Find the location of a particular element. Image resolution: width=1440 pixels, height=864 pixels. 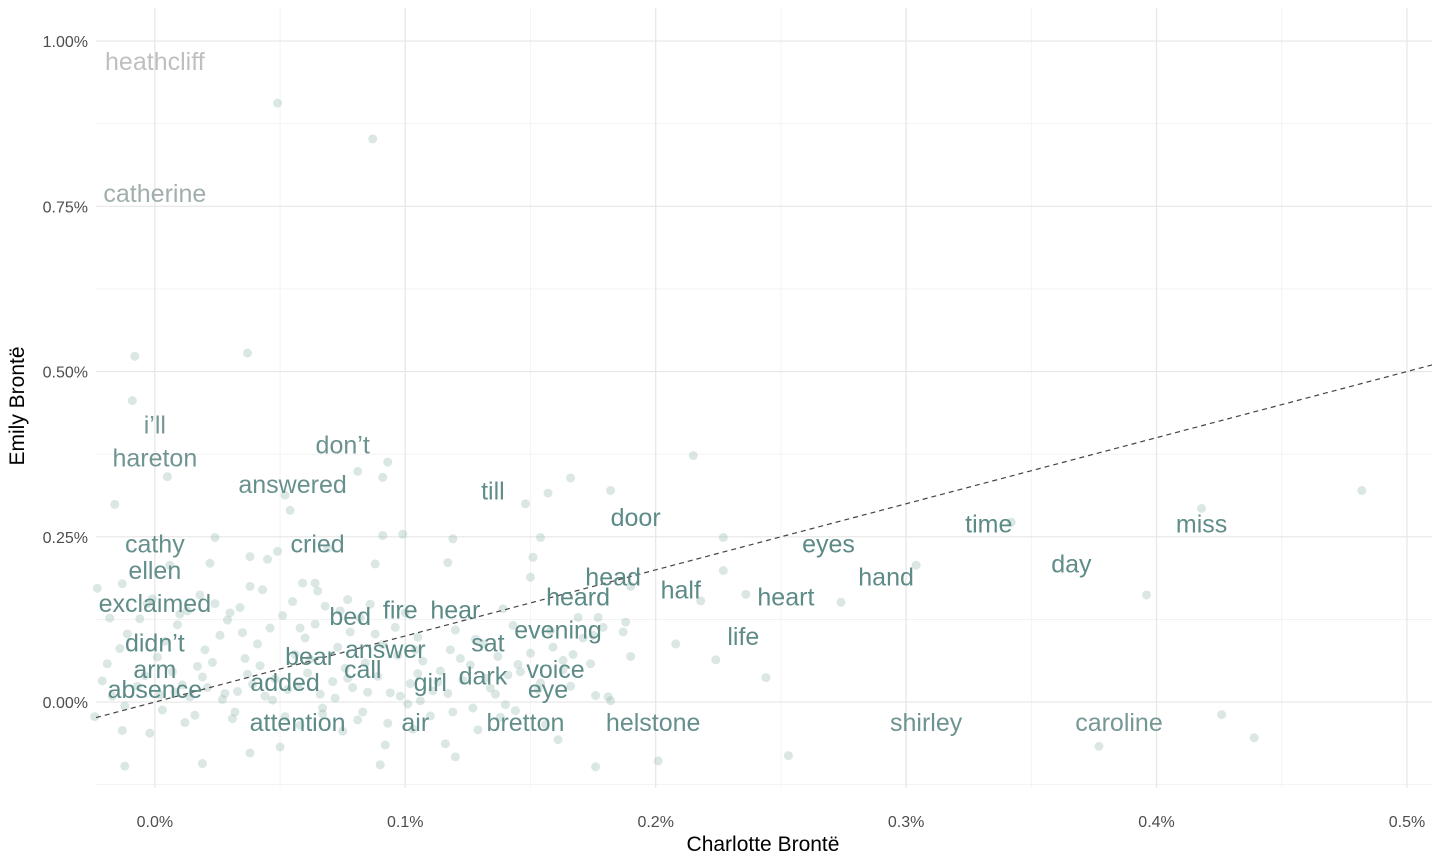

x-tick-label: 0.2% is located at coordinates (655, 822).